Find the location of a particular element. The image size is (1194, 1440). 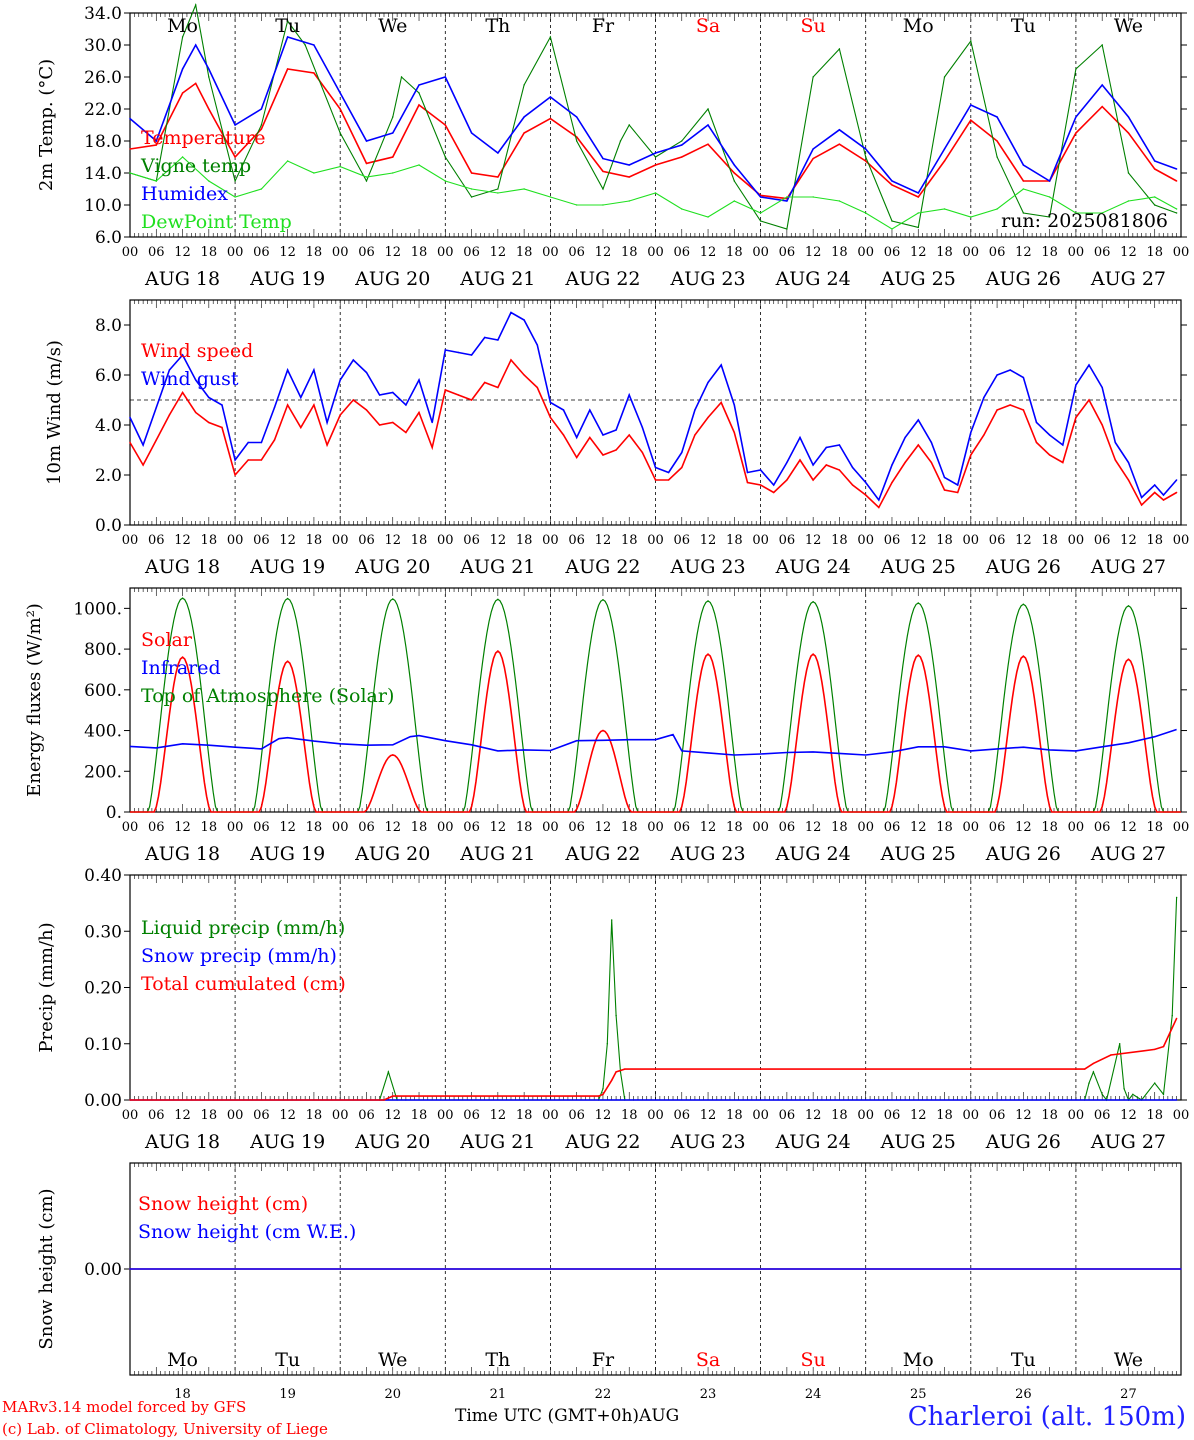

temp-day-abbr: We is located at coordinates (1128, 26).